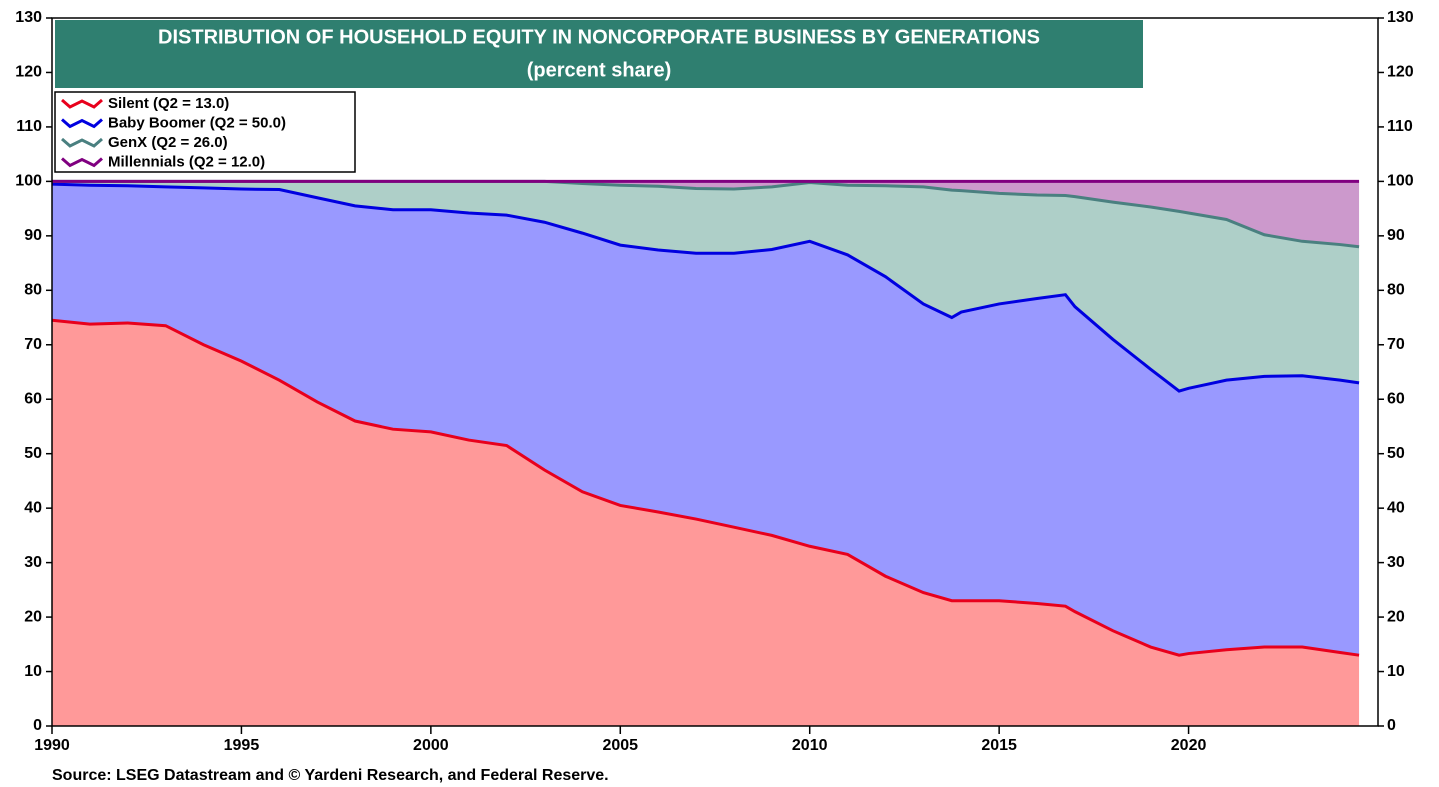  What do you see at coordinates (33, 616) in the screenshot?
I see `y-tick-label: 20` at bounding box center [33, 616].